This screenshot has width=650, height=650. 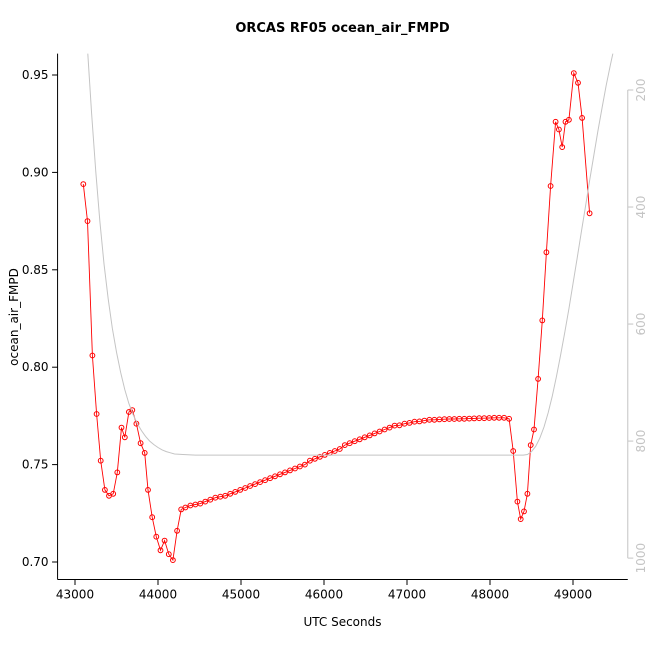 What do you see at coordinates (641, 207) in the screenshot?
I see `right-tick-label: 400` at bounding box center [641, 207].